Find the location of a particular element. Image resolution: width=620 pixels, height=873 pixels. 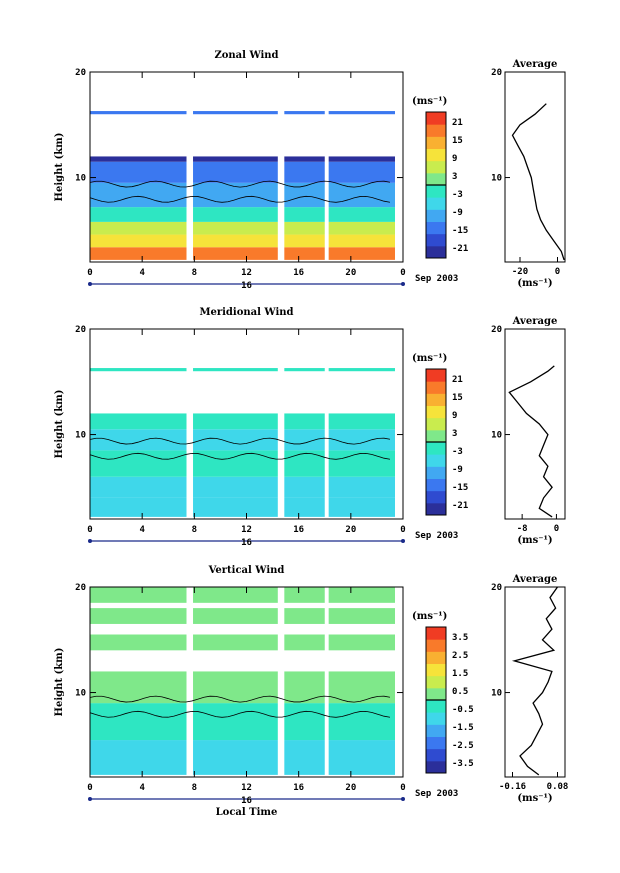

y-axis-label: Height (km) is located at coordinates (59, 682).